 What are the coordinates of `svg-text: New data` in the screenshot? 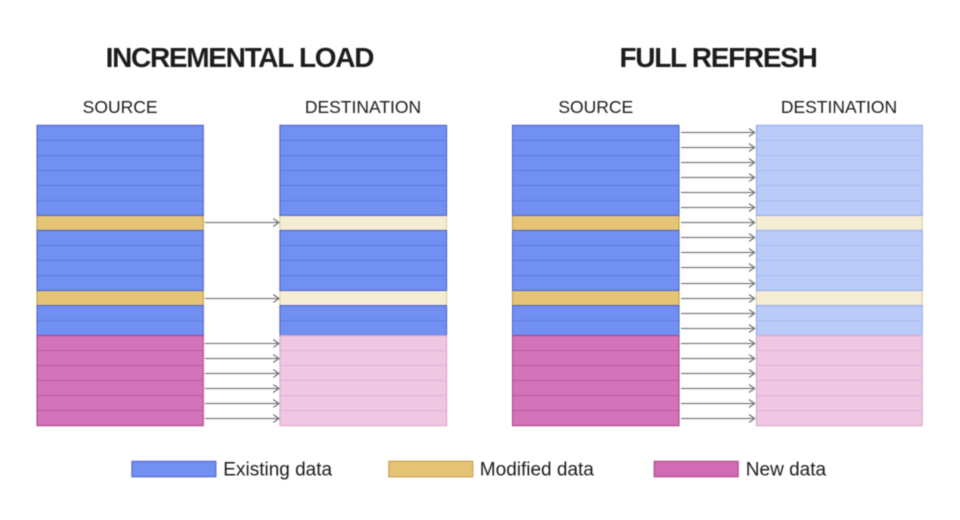 It's located at (786, 469).